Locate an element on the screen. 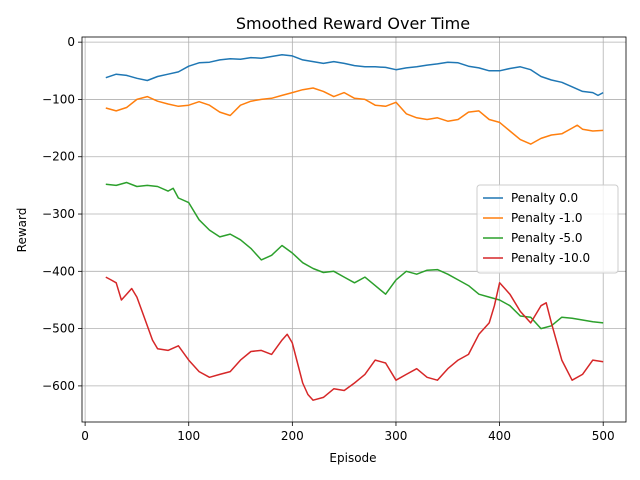 Image resolution: width=640 pixels, height=480 pixels. x-axis-label: Episode is located at coordinates (352, 458).